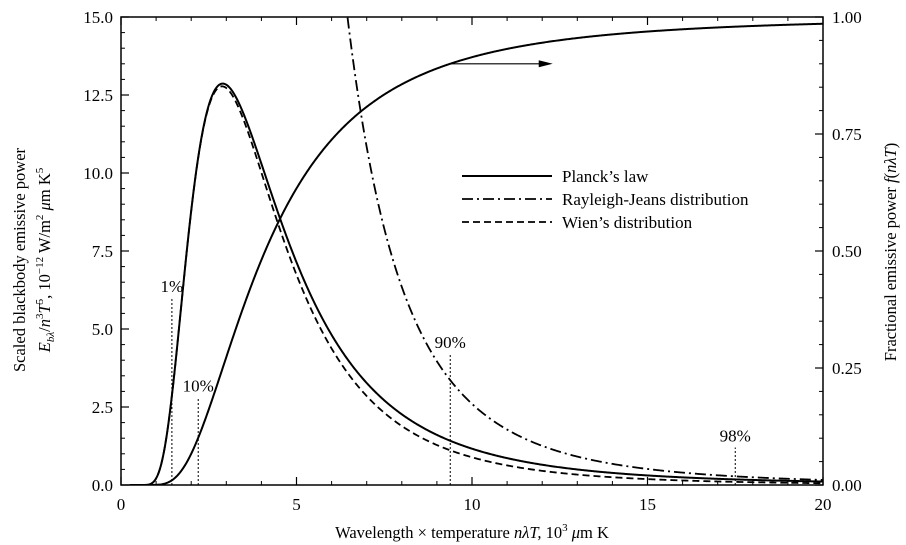 The height and width of the screenshot is (545, 906). Describe the element at coordinates (98, 17) in the screenshot. I see `y-left-tick-label: 15.0` at that location.